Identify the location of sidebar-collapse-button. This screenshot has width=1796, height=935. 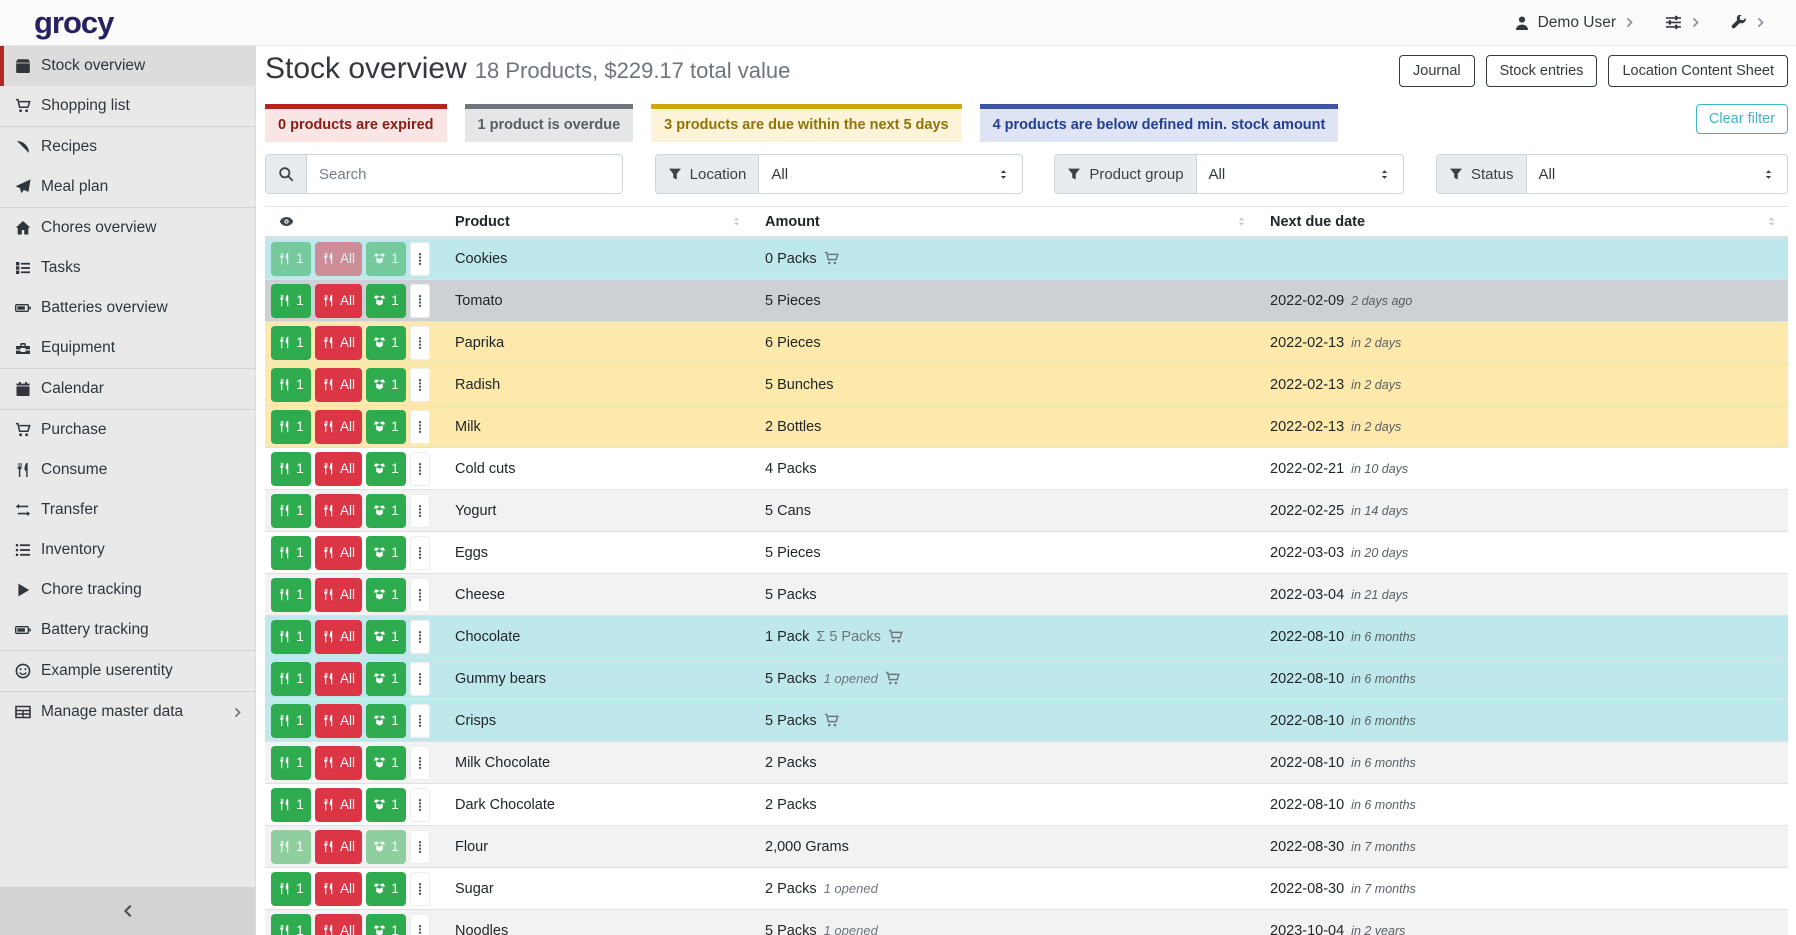
(127, 911).